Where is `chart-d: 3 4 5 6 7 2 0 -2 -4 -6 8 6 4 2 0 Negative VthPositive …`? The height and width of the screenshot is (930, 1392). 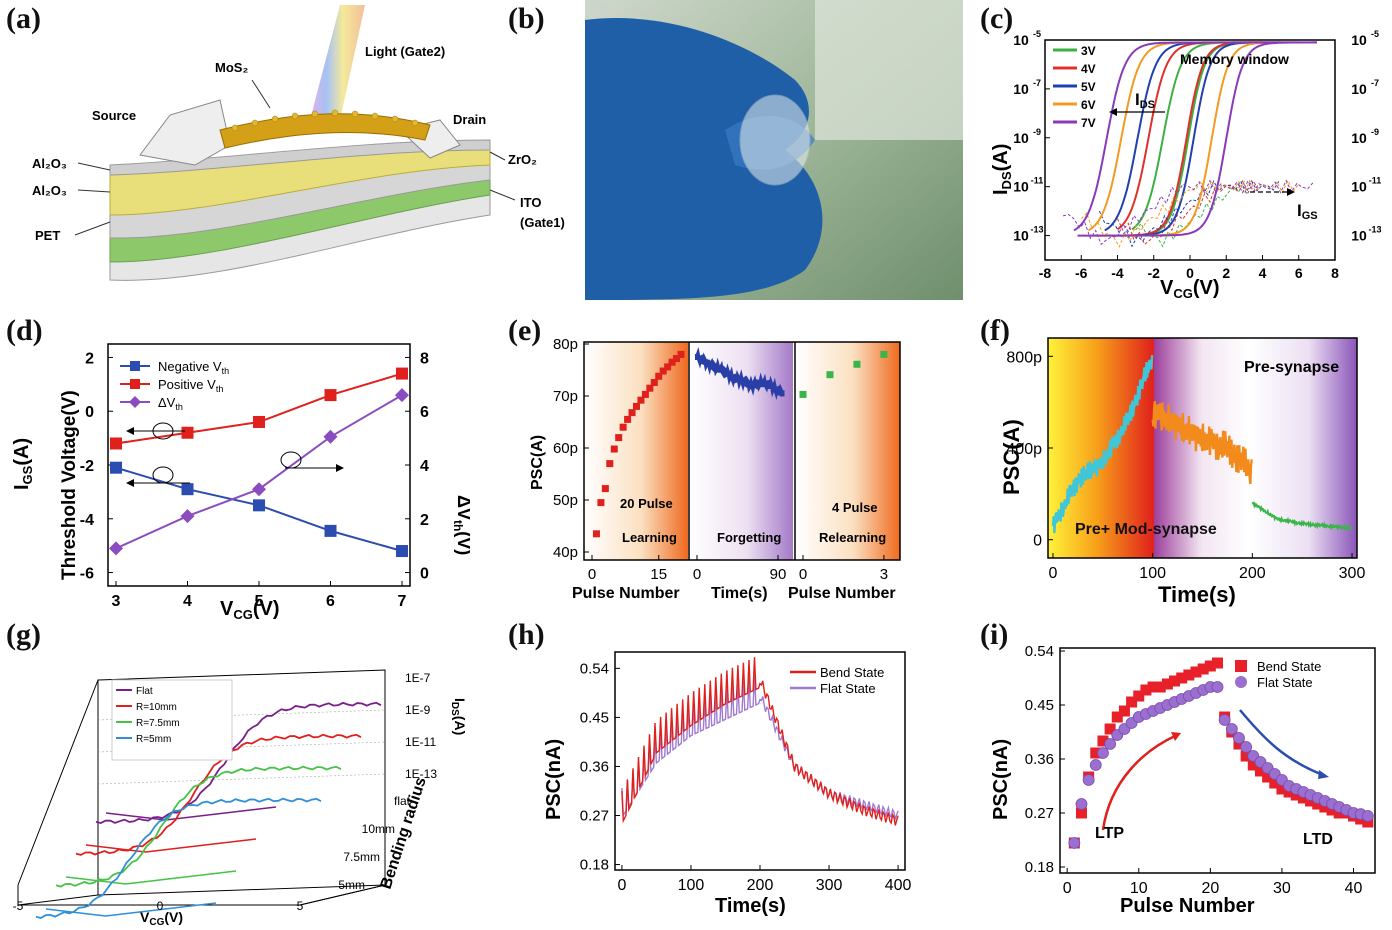
chart-d: 3 4 5 6 7 2 0 -2 -4 -6 8 6 4 2 0 Negative VthPositive … is located at coordinates (240, 481).